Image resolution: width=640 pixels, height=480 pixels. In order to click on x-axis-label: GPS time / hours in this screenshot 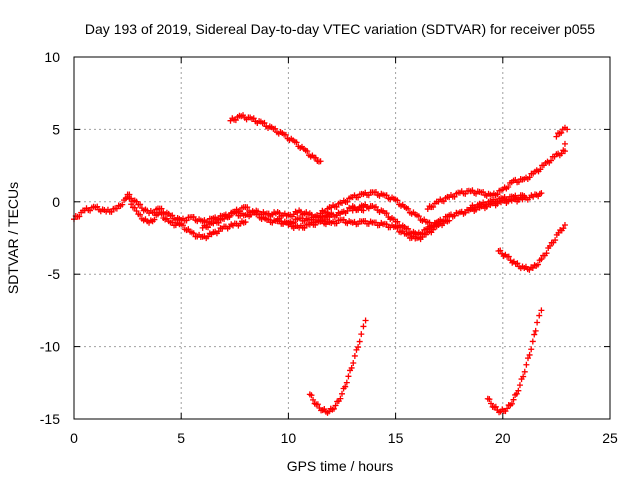, I will do `click(340, 466)`.